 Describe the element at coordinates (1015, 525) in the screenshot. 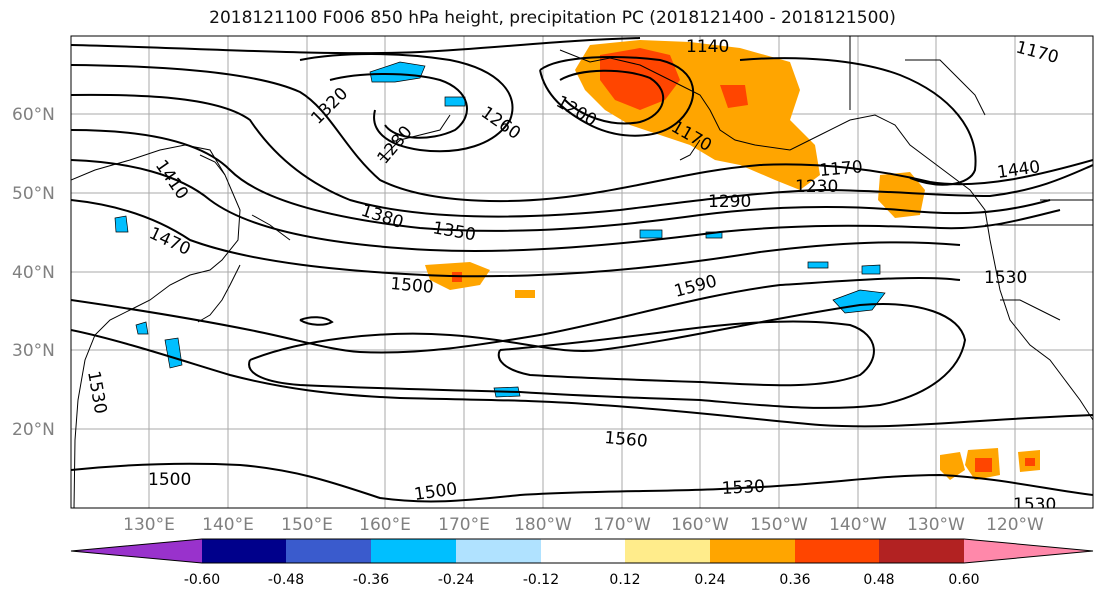

I see `lon-label: 120°W` at that location.